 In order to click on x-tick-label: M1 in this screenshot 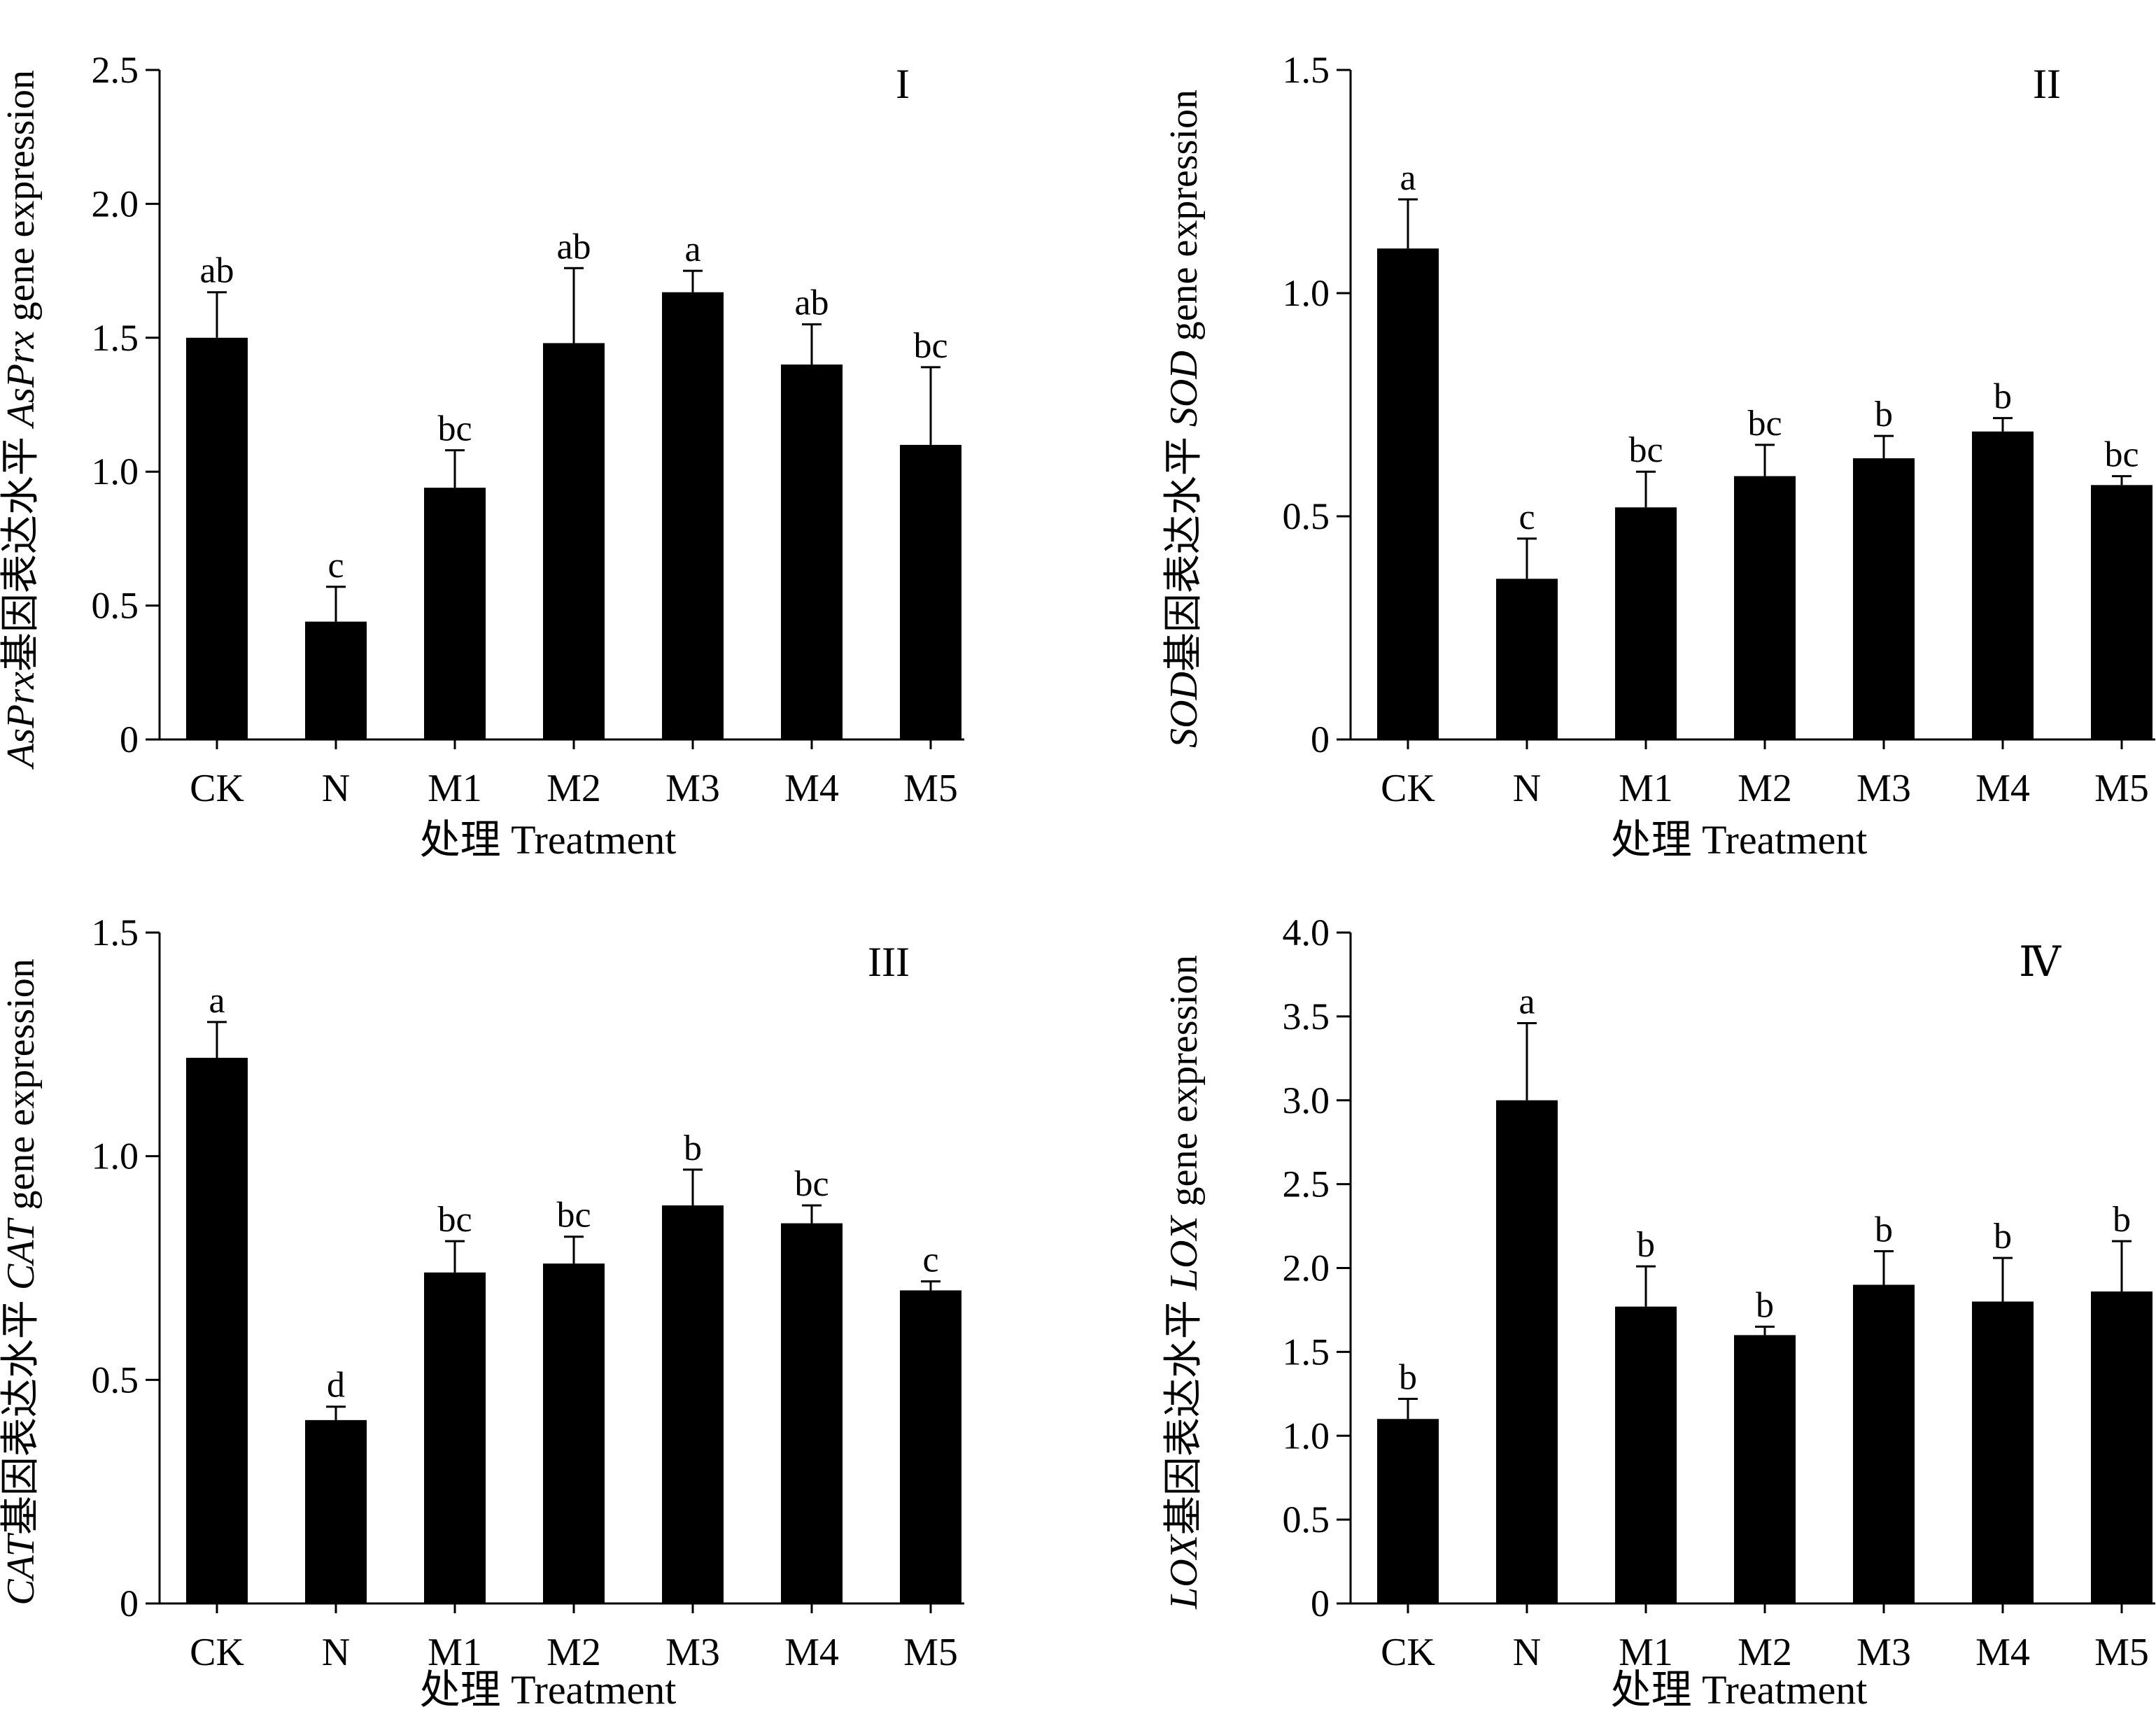, I will do `click(455, 788)`.